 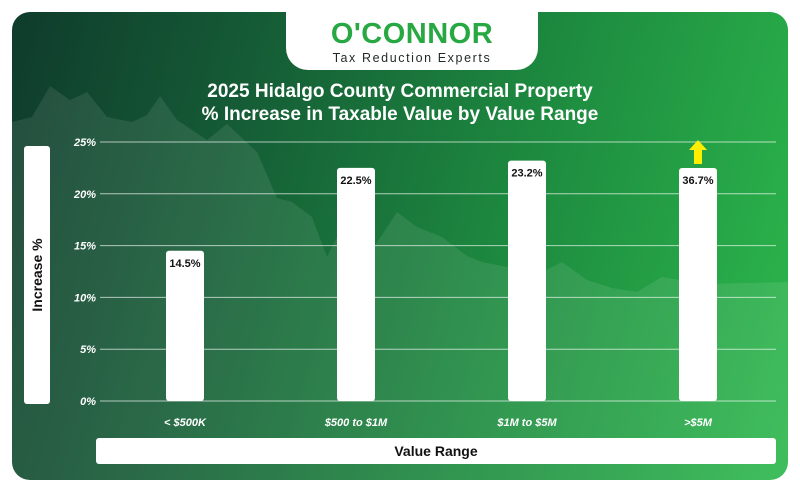 What do you see at coordinates (412, 34) in the screenshot?
I see `logo-wordmark: O'CONNOR` at bounding box center [412, 34].